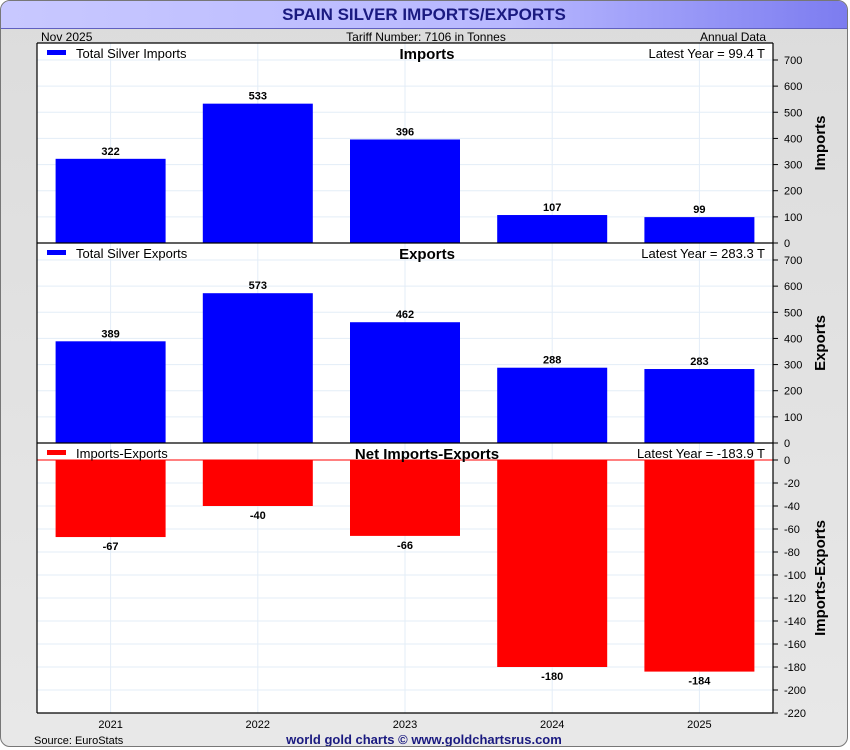  I want to click on x-tick-label: 2025, so click(699, 725).